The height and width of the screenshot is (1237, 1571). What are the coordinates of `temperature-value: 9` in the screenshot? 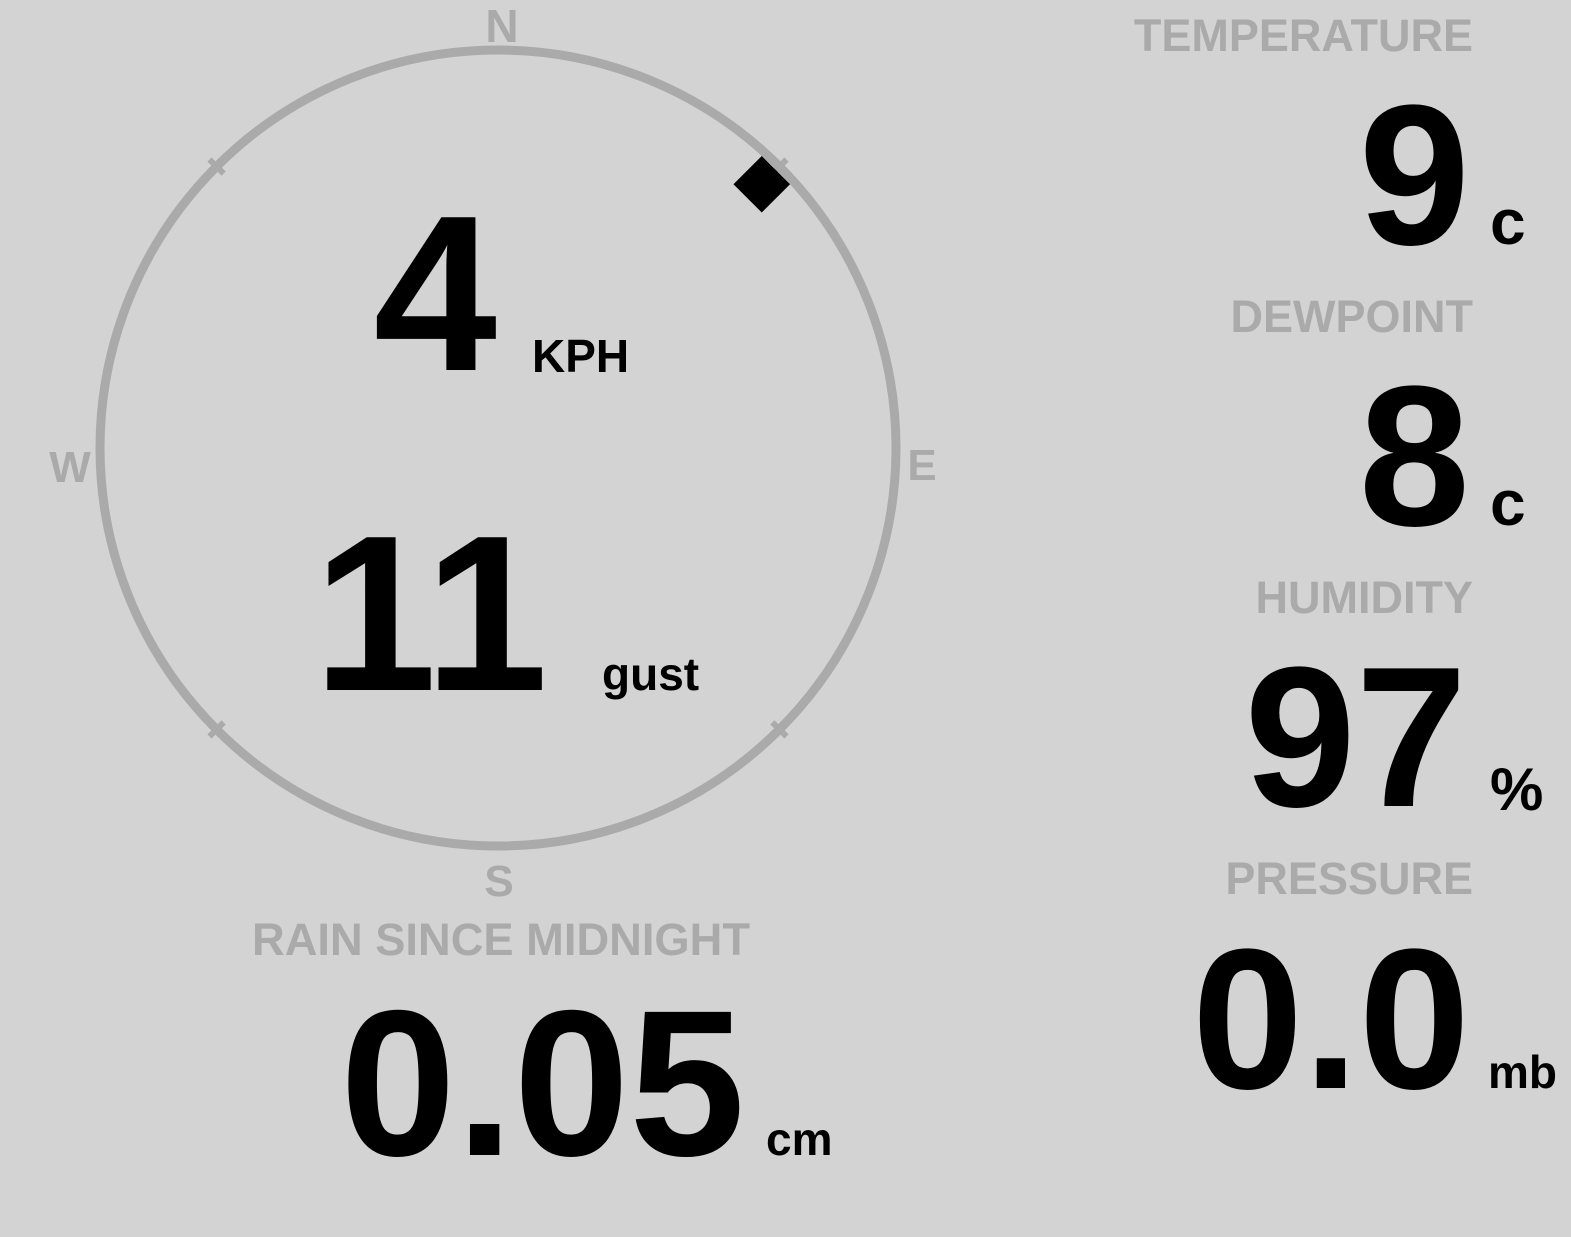 It's located at (1414, 175).